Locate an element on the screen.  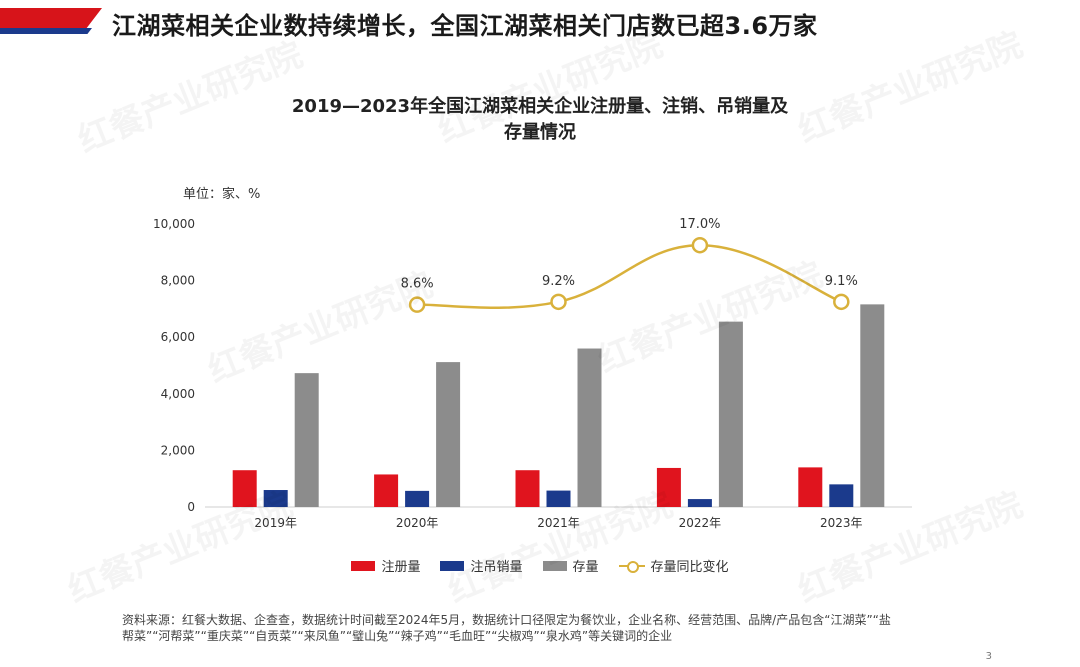
legend-item-cancellations: 注吊销量 is located at coordinates (481, 565).